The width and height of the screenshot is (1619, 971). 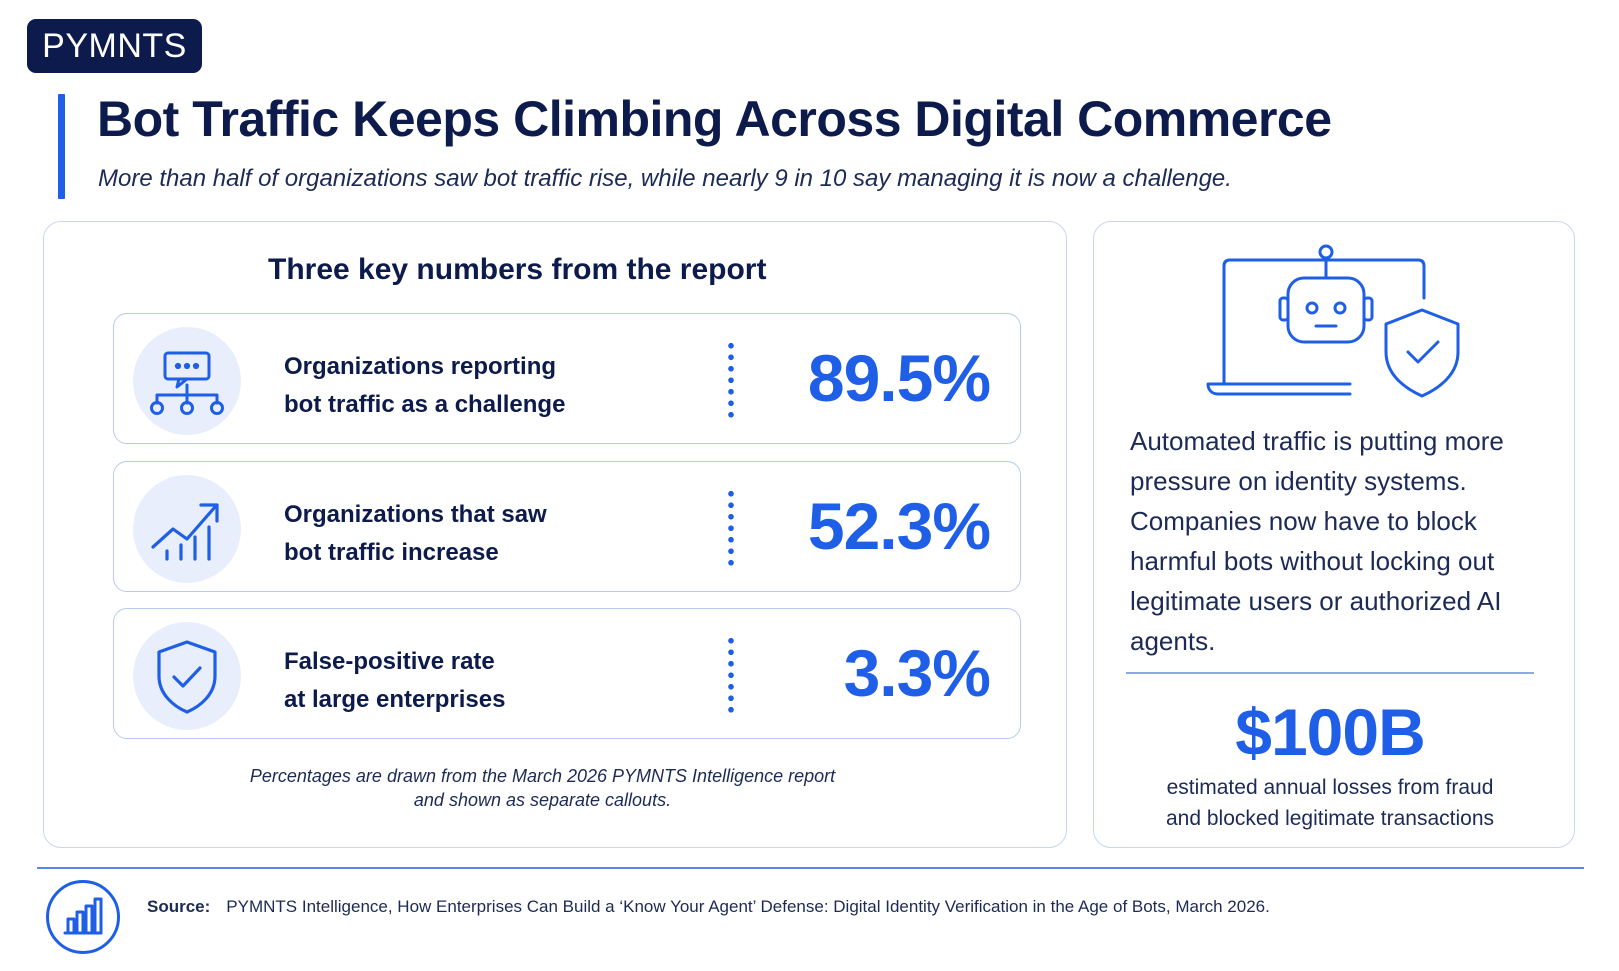 I want to click on pymnts-logo: PYMNTS, so click(x=114, y=46).